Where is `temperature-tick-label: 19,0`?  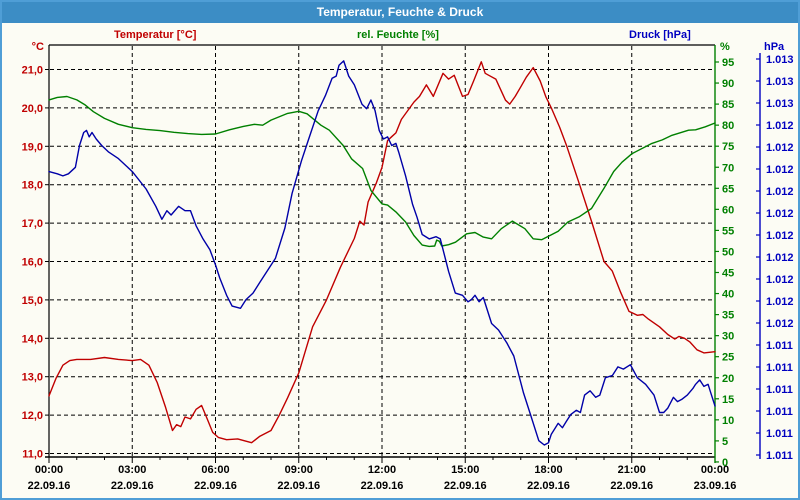
temperature-tick-label: 19,0 is located at coordinates (32, 147).